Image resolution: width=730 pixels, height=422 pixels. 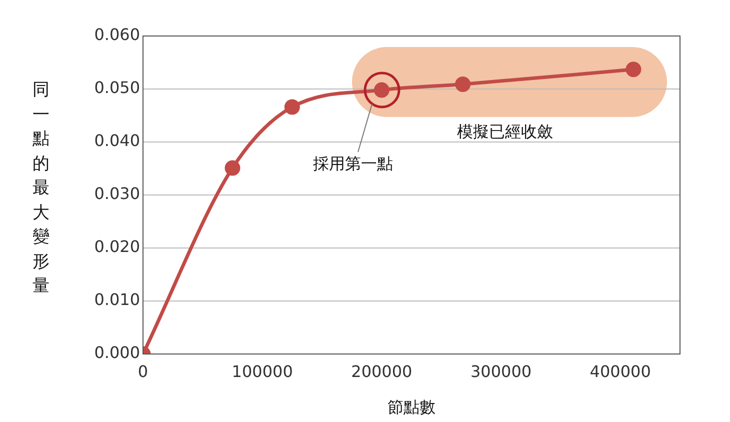 I want to click on text: 同一點的最大變形量, so click(x=41, y=188).